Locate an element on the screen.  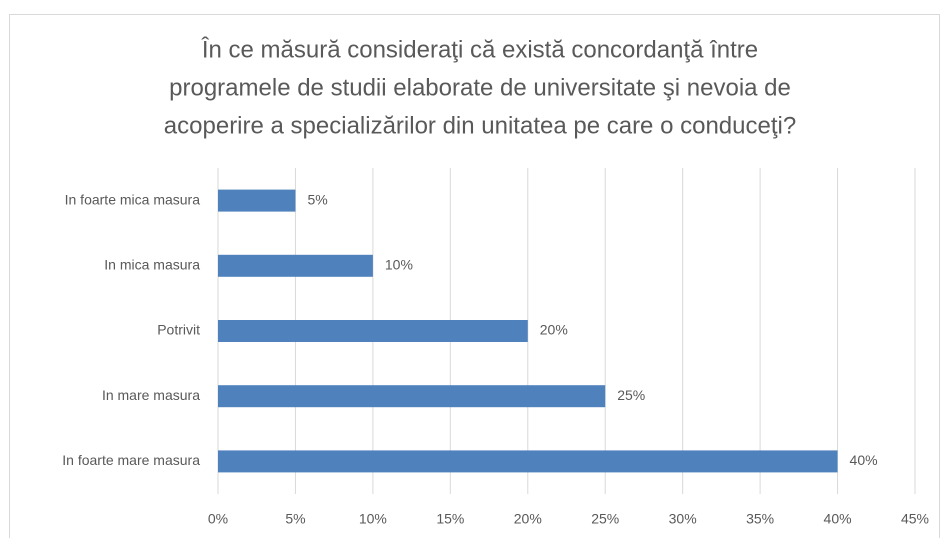
data-label: 40% is located at coordinates (864, 460).